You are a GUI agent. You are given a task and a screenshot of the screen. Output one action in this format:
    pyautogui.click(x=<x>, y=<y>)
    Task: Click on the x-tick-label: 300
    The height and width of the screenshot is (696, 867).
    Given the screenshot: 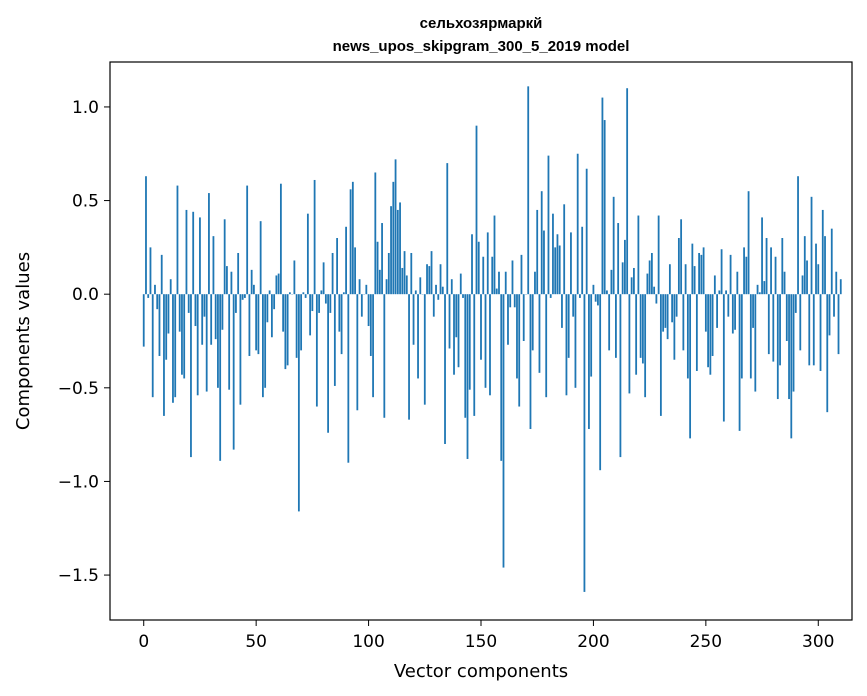 What is the action you would take?
    pyautogui.click(x=818, y=642)
    